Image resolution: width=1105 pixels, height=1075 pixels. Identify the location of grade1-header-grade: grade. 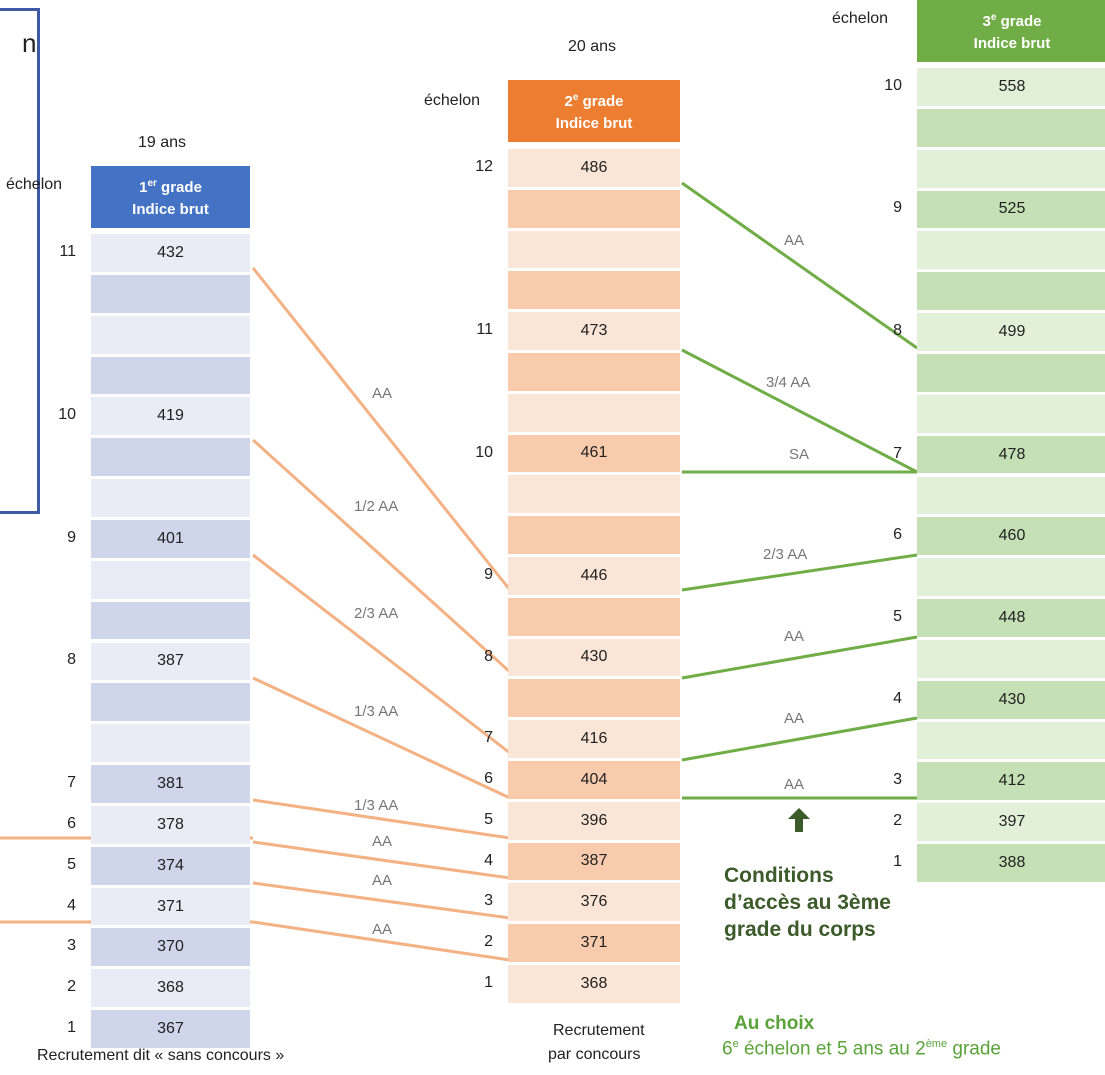
(179, 187).